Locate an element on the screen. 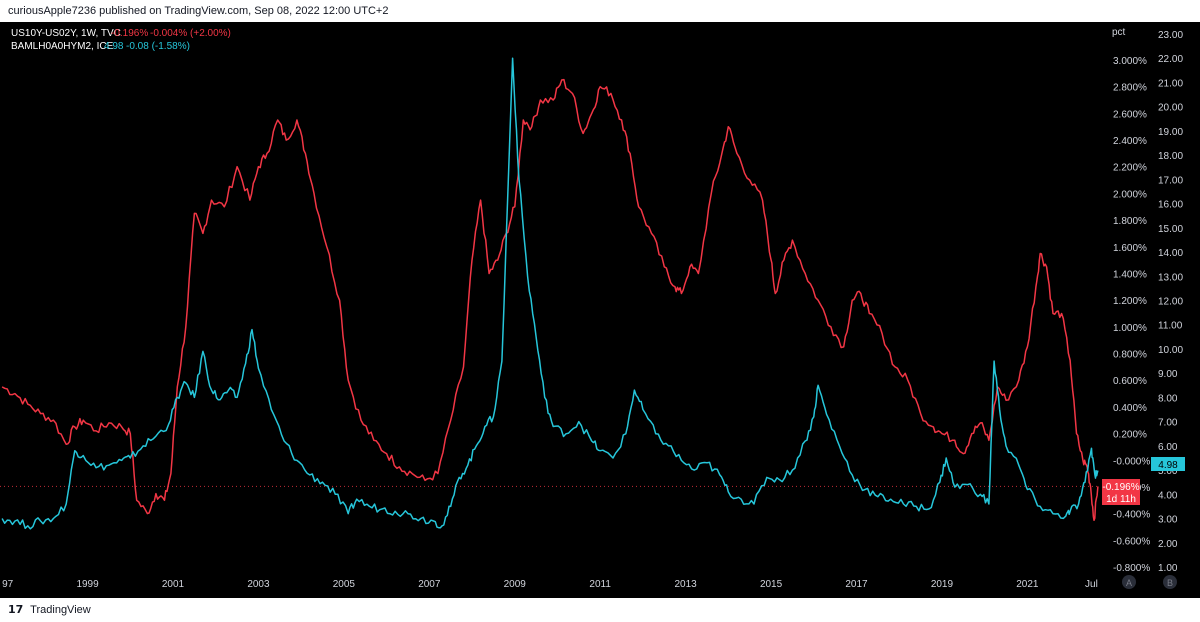 The height and width of the screenshot is (622, 1200). right-axis-tick: 9.00 is located at coordinates (1168, 374).